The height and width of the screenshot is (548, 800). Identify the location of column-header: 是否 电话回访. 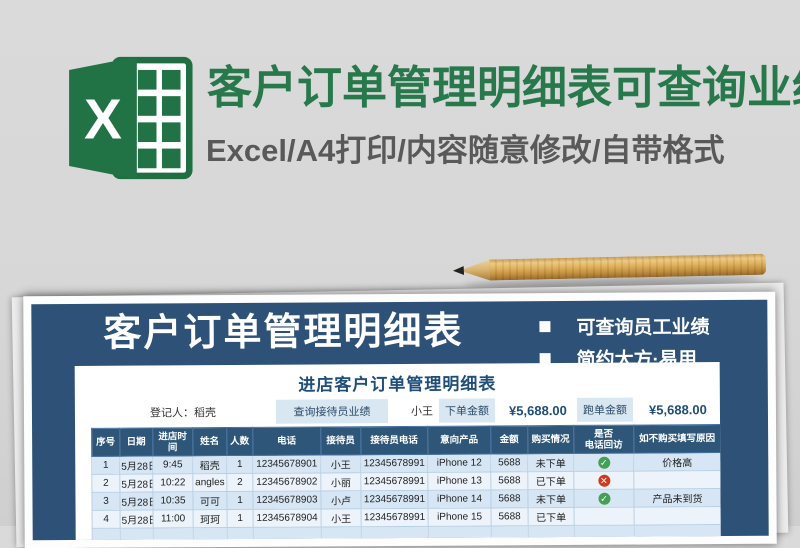
(603, 439).